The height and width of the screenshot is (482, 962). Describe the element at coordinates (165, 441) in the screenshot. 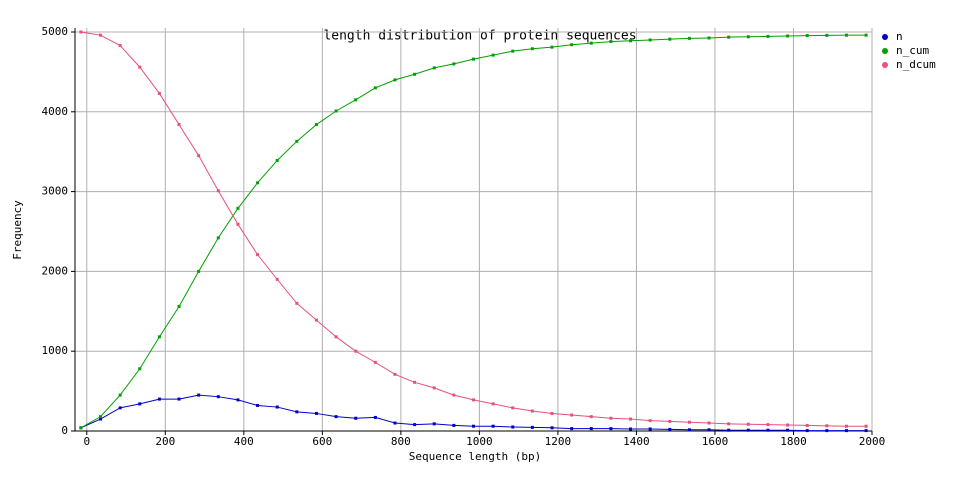

I see `x-tick-label: 200` at that location.